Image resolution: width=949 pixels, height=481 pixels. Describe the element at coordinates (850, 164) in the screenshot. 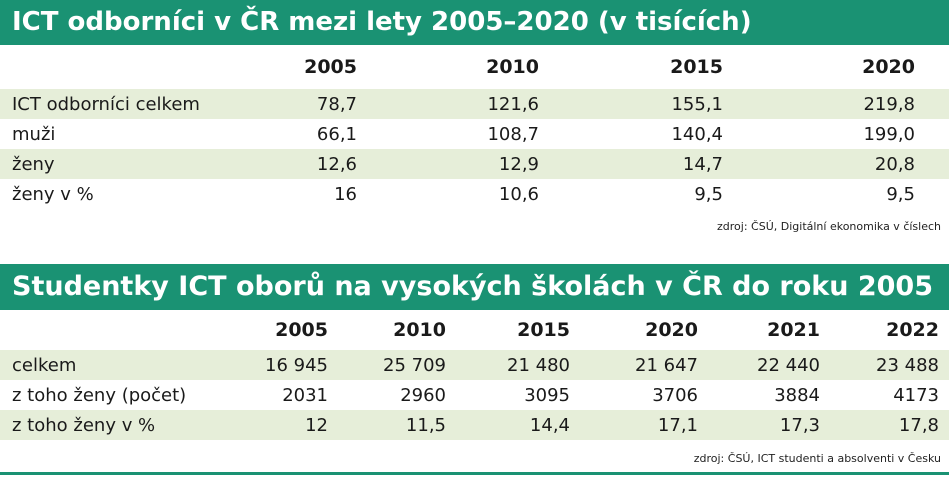

I see `value-cell: 20,8` at that location.